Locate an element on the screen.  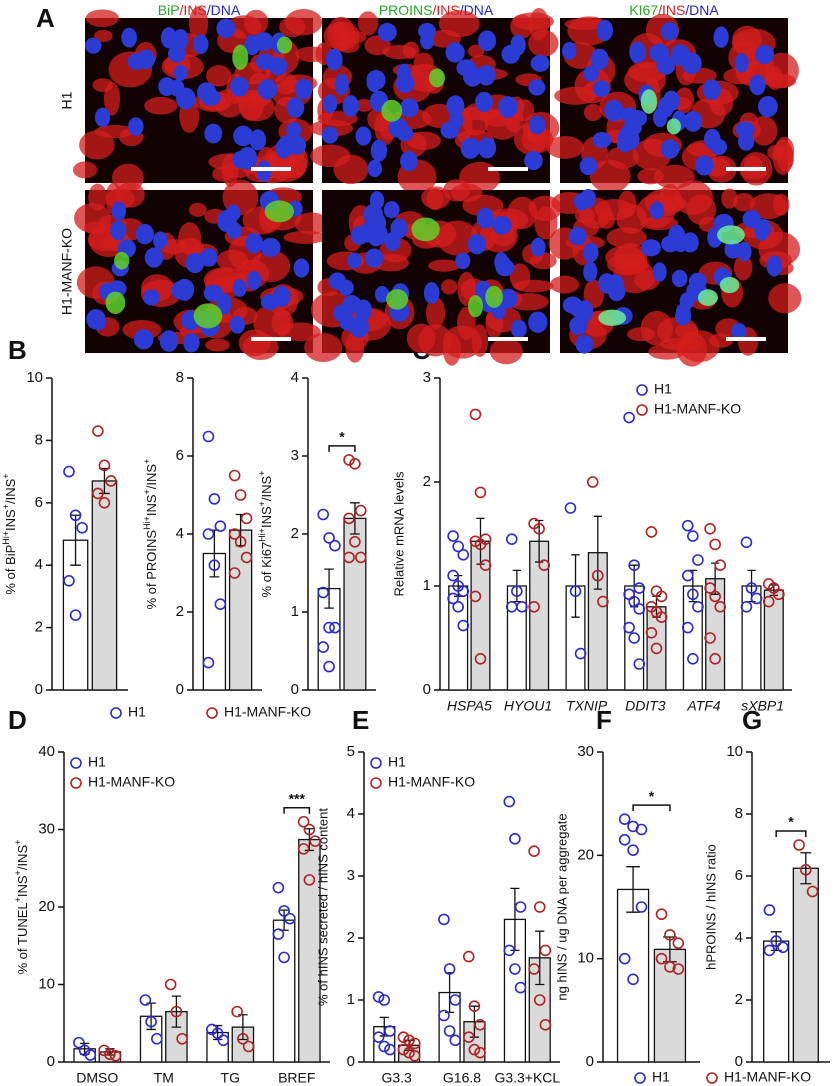
y-tick-label: 4 is located at coordinates (180, 533).